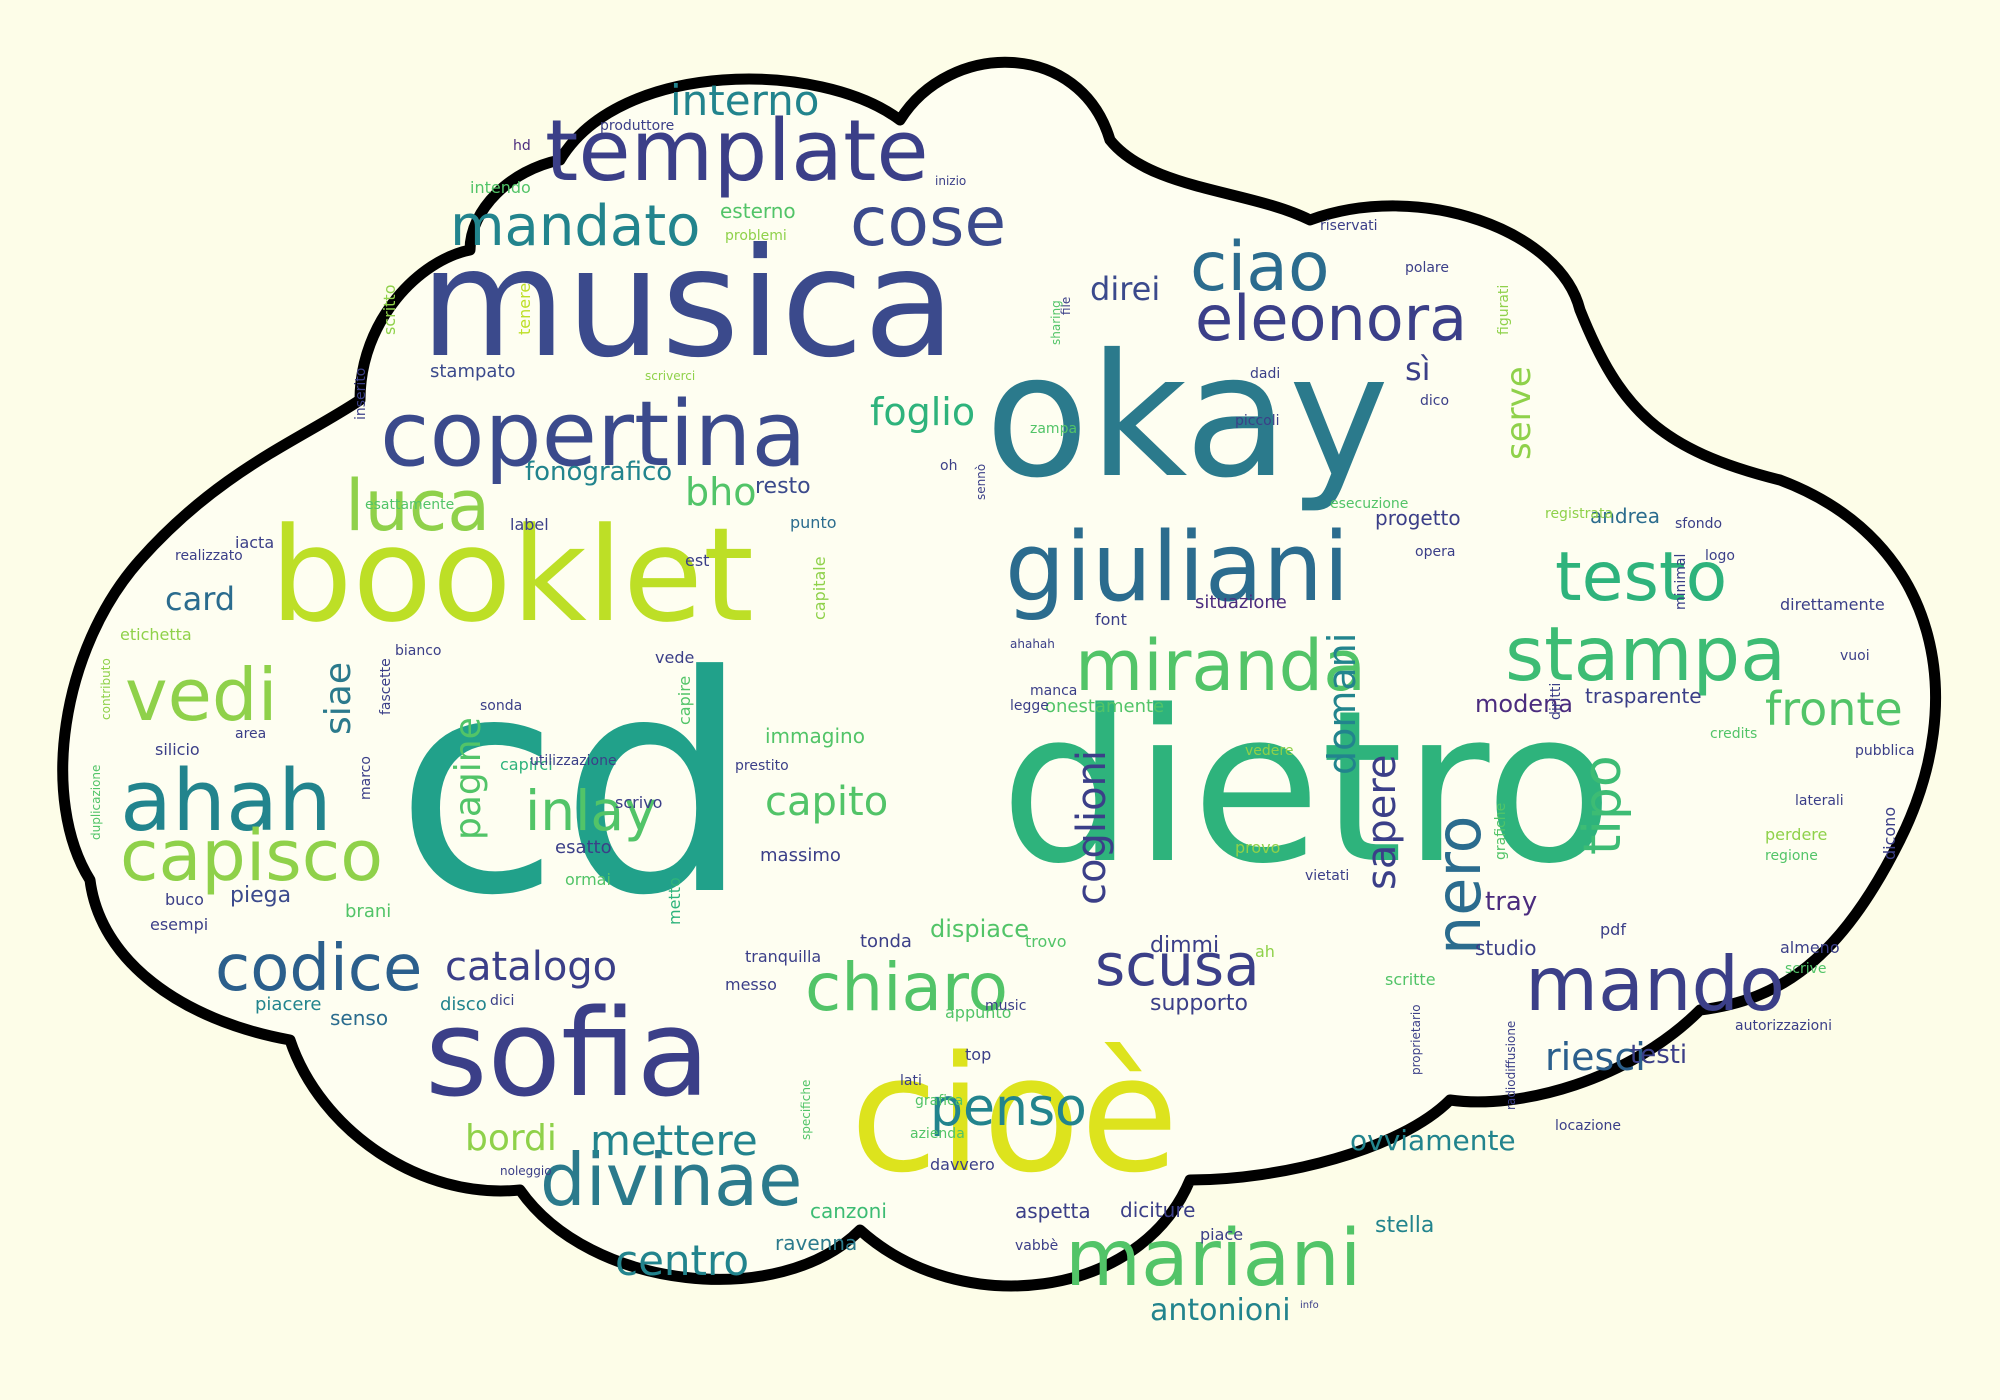 Image resolution: width=2000 pixels, height=1400 pixels. I want to click on word-dici: dici, so click(502, 1001).